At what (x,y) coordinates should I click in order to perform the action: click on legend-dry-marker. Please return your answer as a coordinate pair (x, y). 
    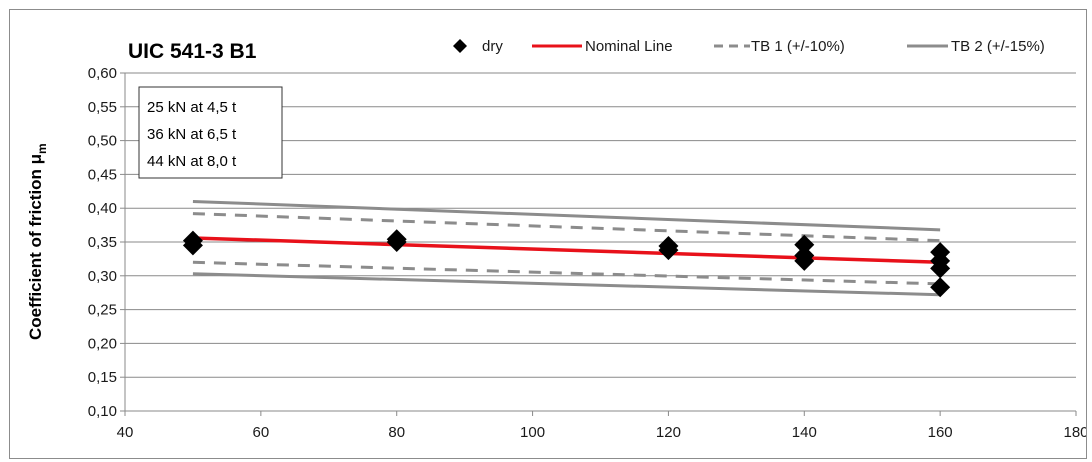
    Looking at the image, I should click on (460, 46).